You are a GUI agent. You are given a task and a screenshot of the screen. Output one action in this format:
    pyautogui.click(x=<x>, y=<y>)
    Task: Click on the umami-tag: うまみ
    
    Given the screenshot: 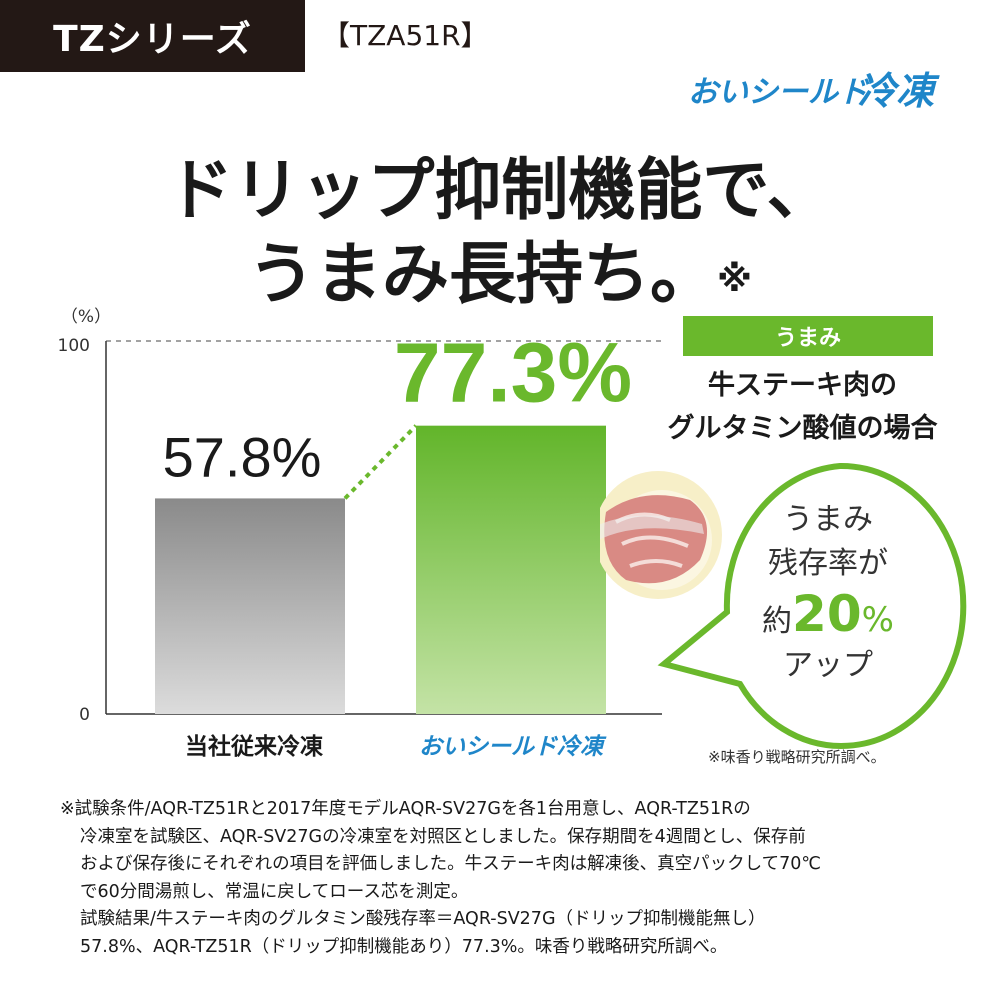 What is the action you would take?
    pyautogui.click(x=808, y=336)
    